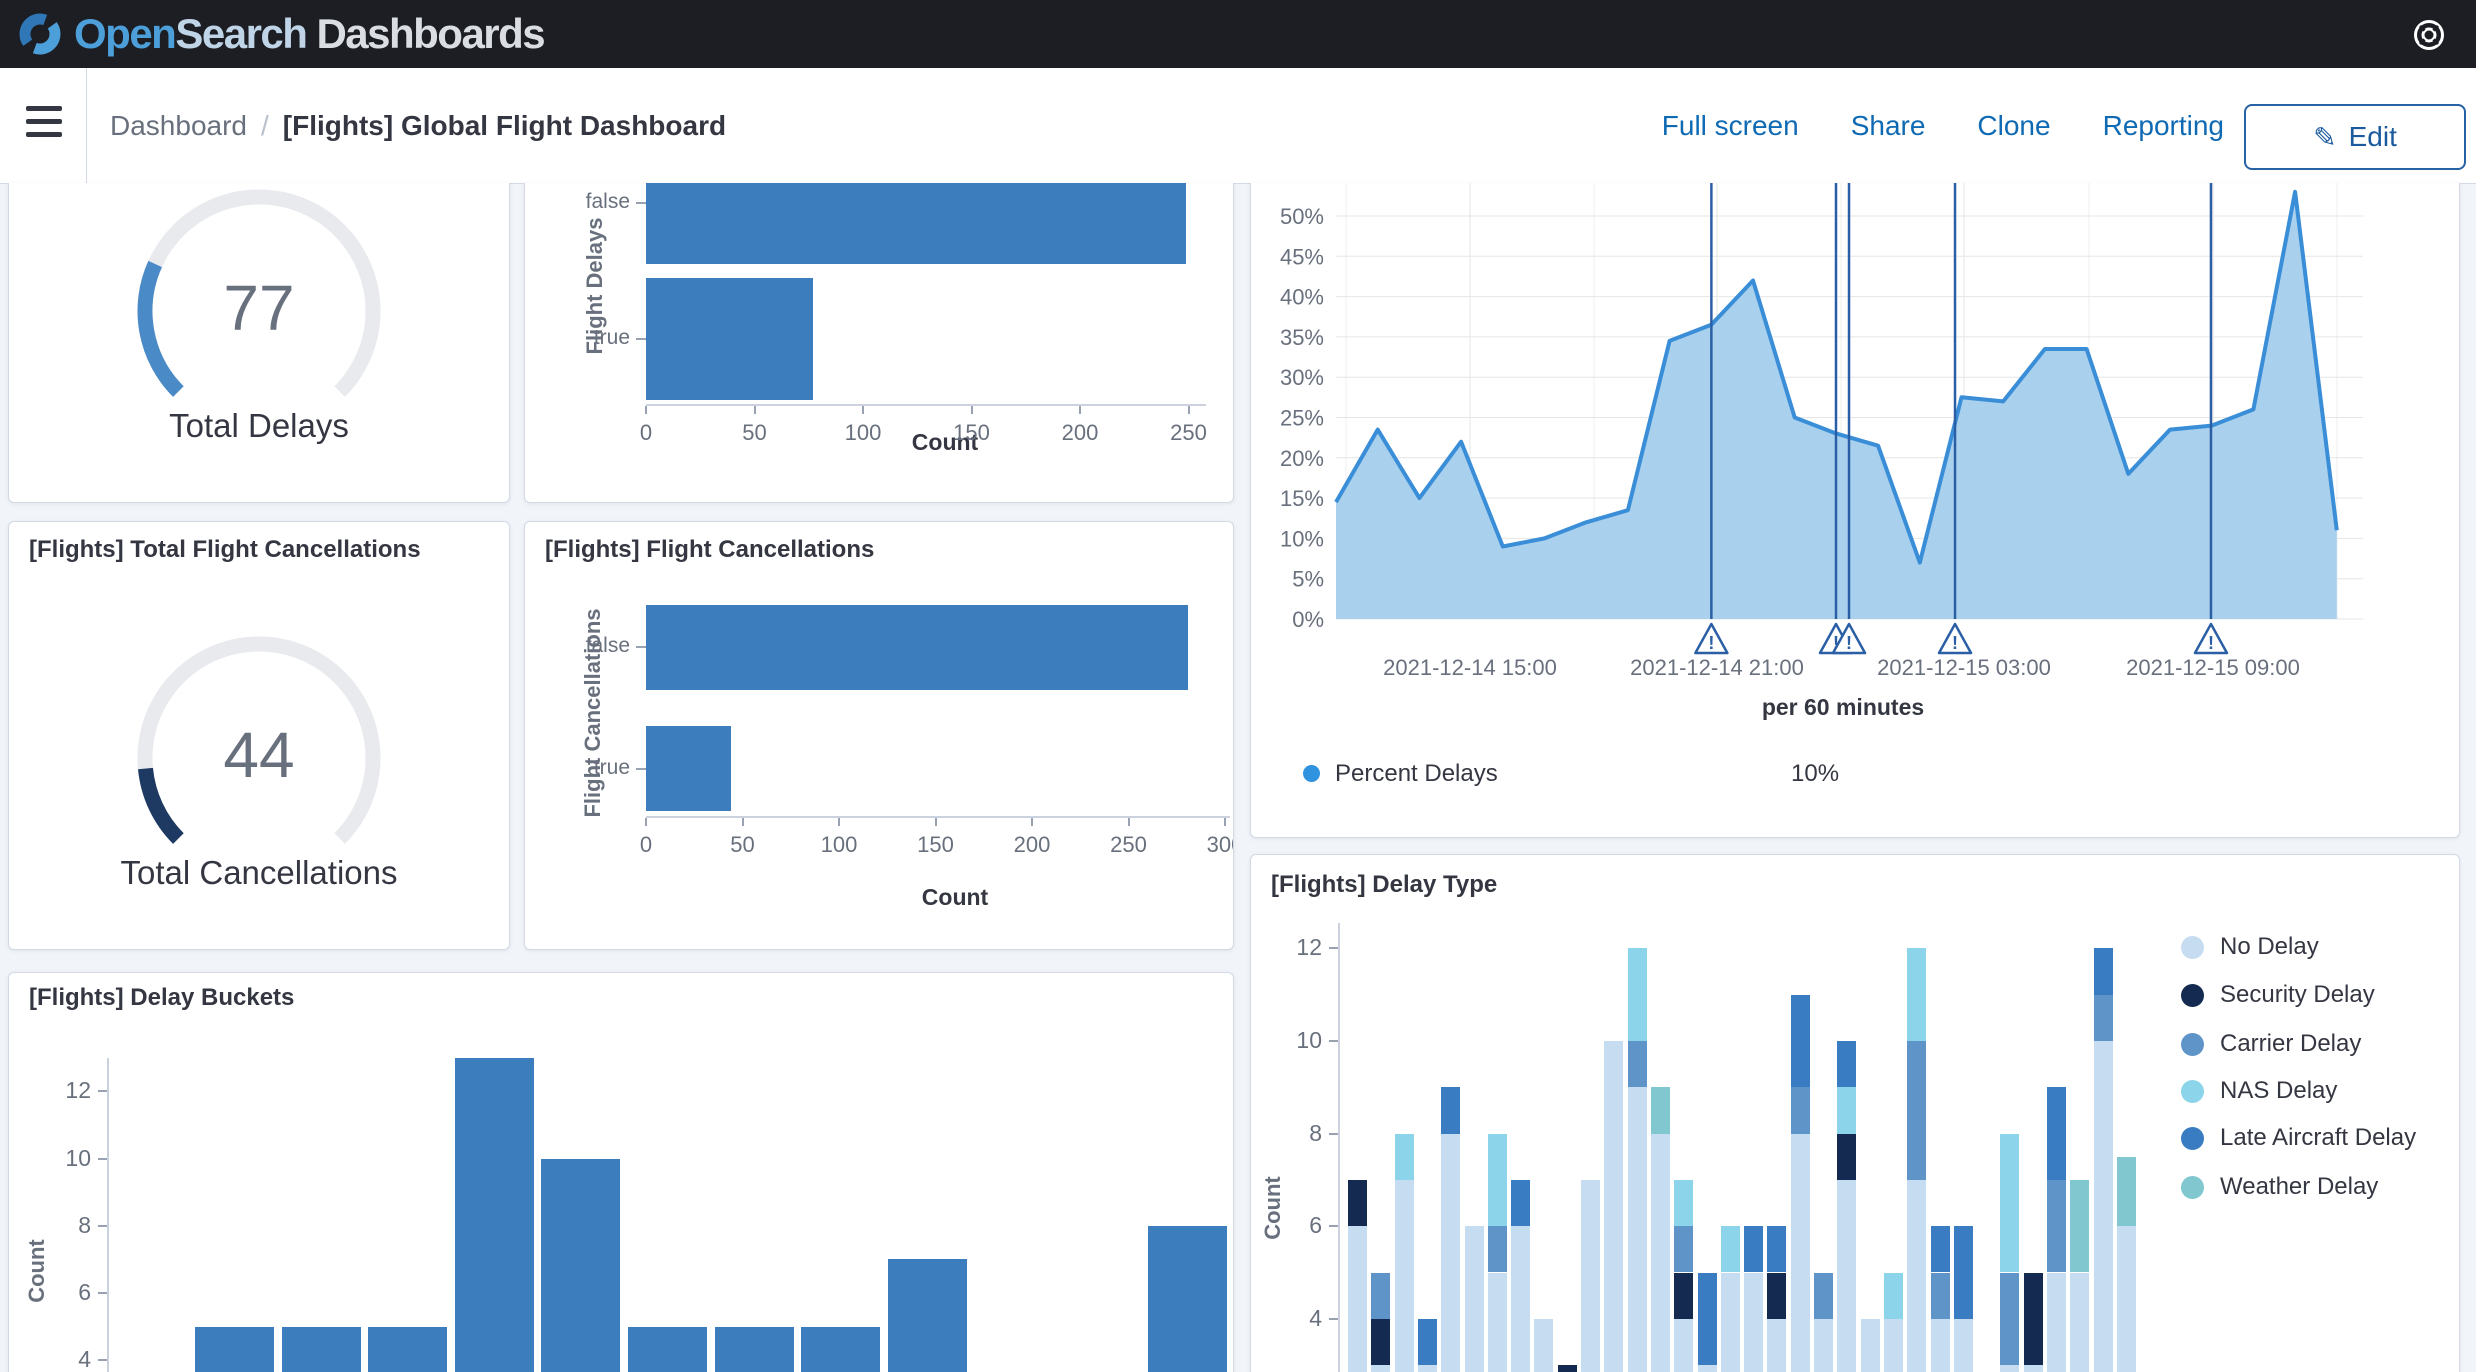  What do you see at coordinates (2355, 137) in the screenshot?
I see `edit-button: ✎ Edit` at bounding box center [2355, 137].